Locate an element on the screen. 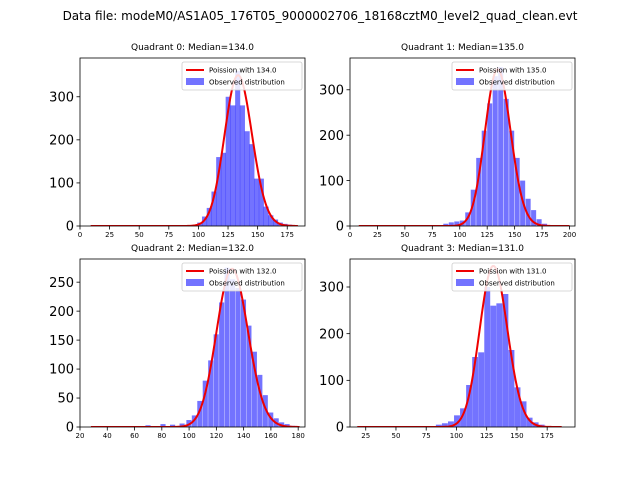  y-tick-label: 50 is located at coordinates (65, 399).